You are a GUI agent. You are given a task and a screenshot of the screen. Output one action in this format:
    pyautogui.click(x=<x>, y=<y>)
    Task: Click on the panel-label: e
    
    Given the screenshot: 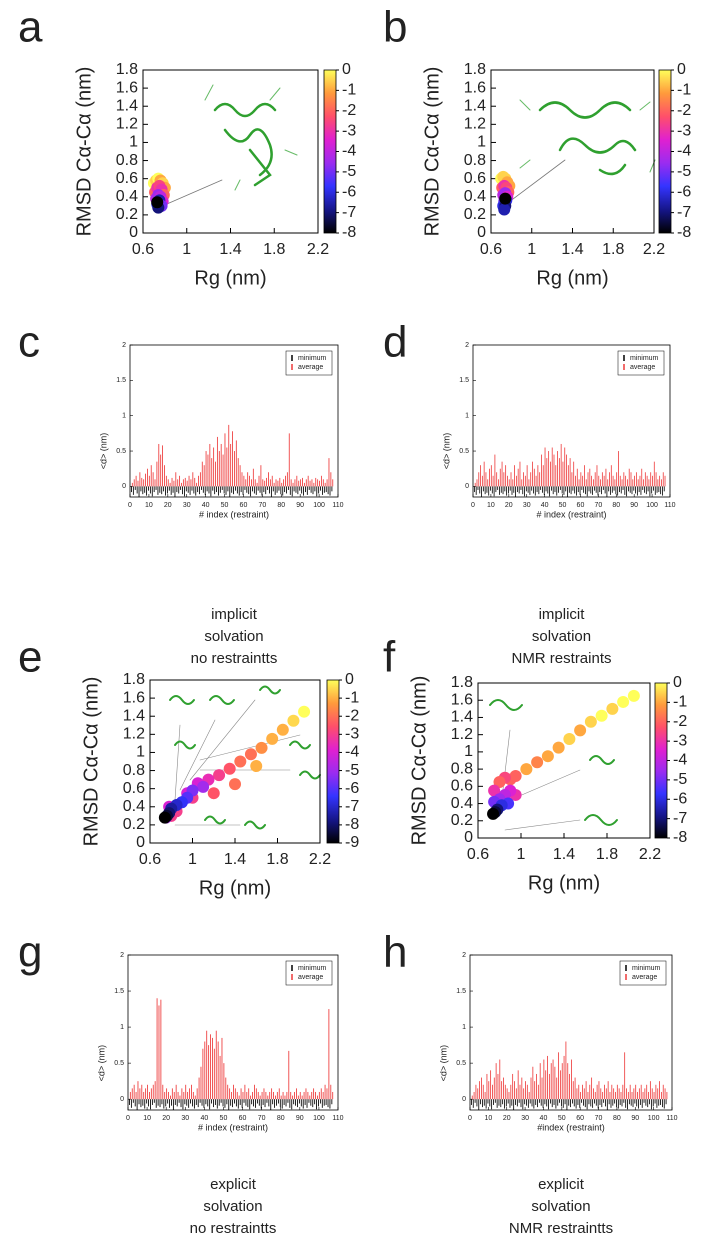 What is the action you would take?
    pyautogui.click(x=30, y=657)
    